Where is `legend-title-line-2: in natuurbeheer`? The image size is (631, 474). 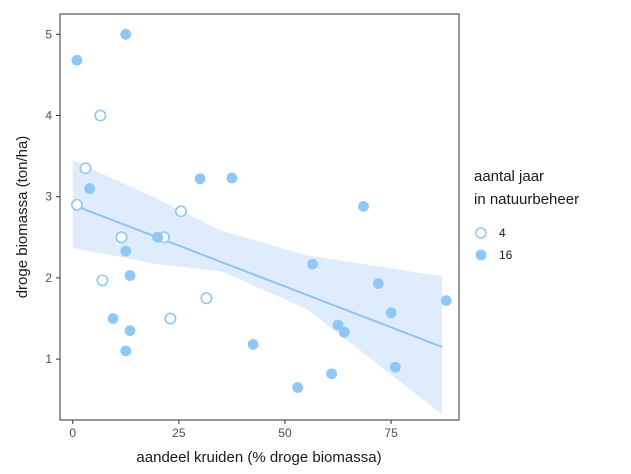 legend-title-line-2: in natuurbeheer is located at coordinates (526, 199).